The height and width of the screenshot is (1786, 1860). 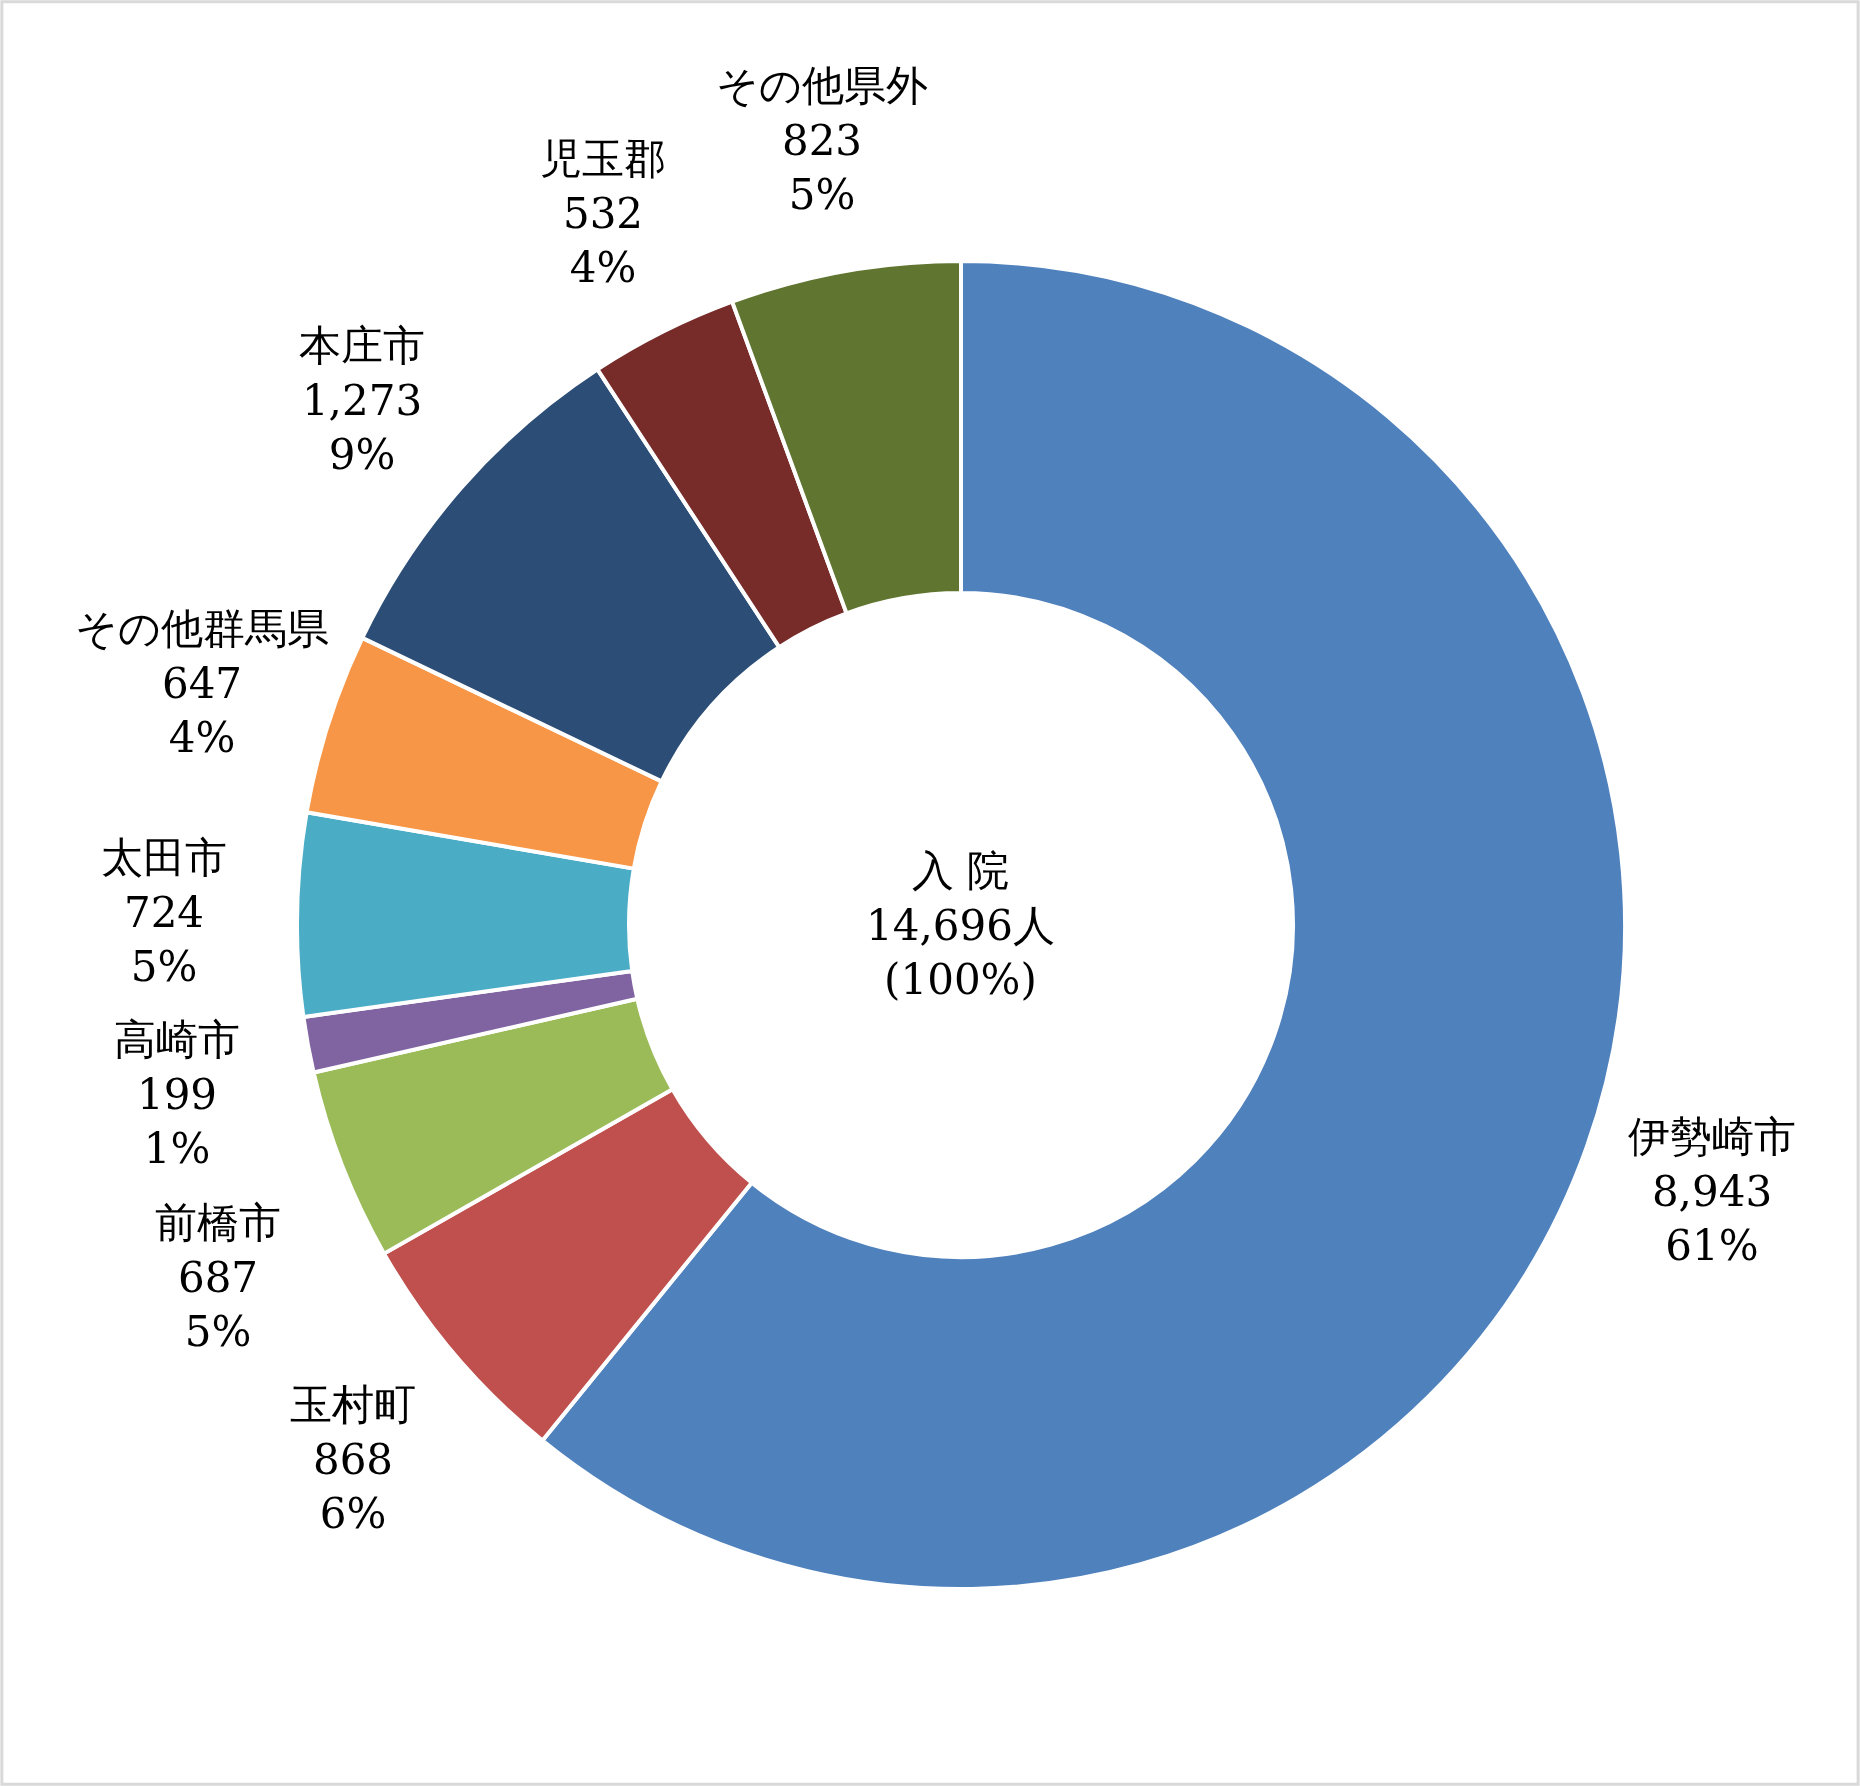 I want to click on slice-label: 高崎市, so click(x=177, y=1039).